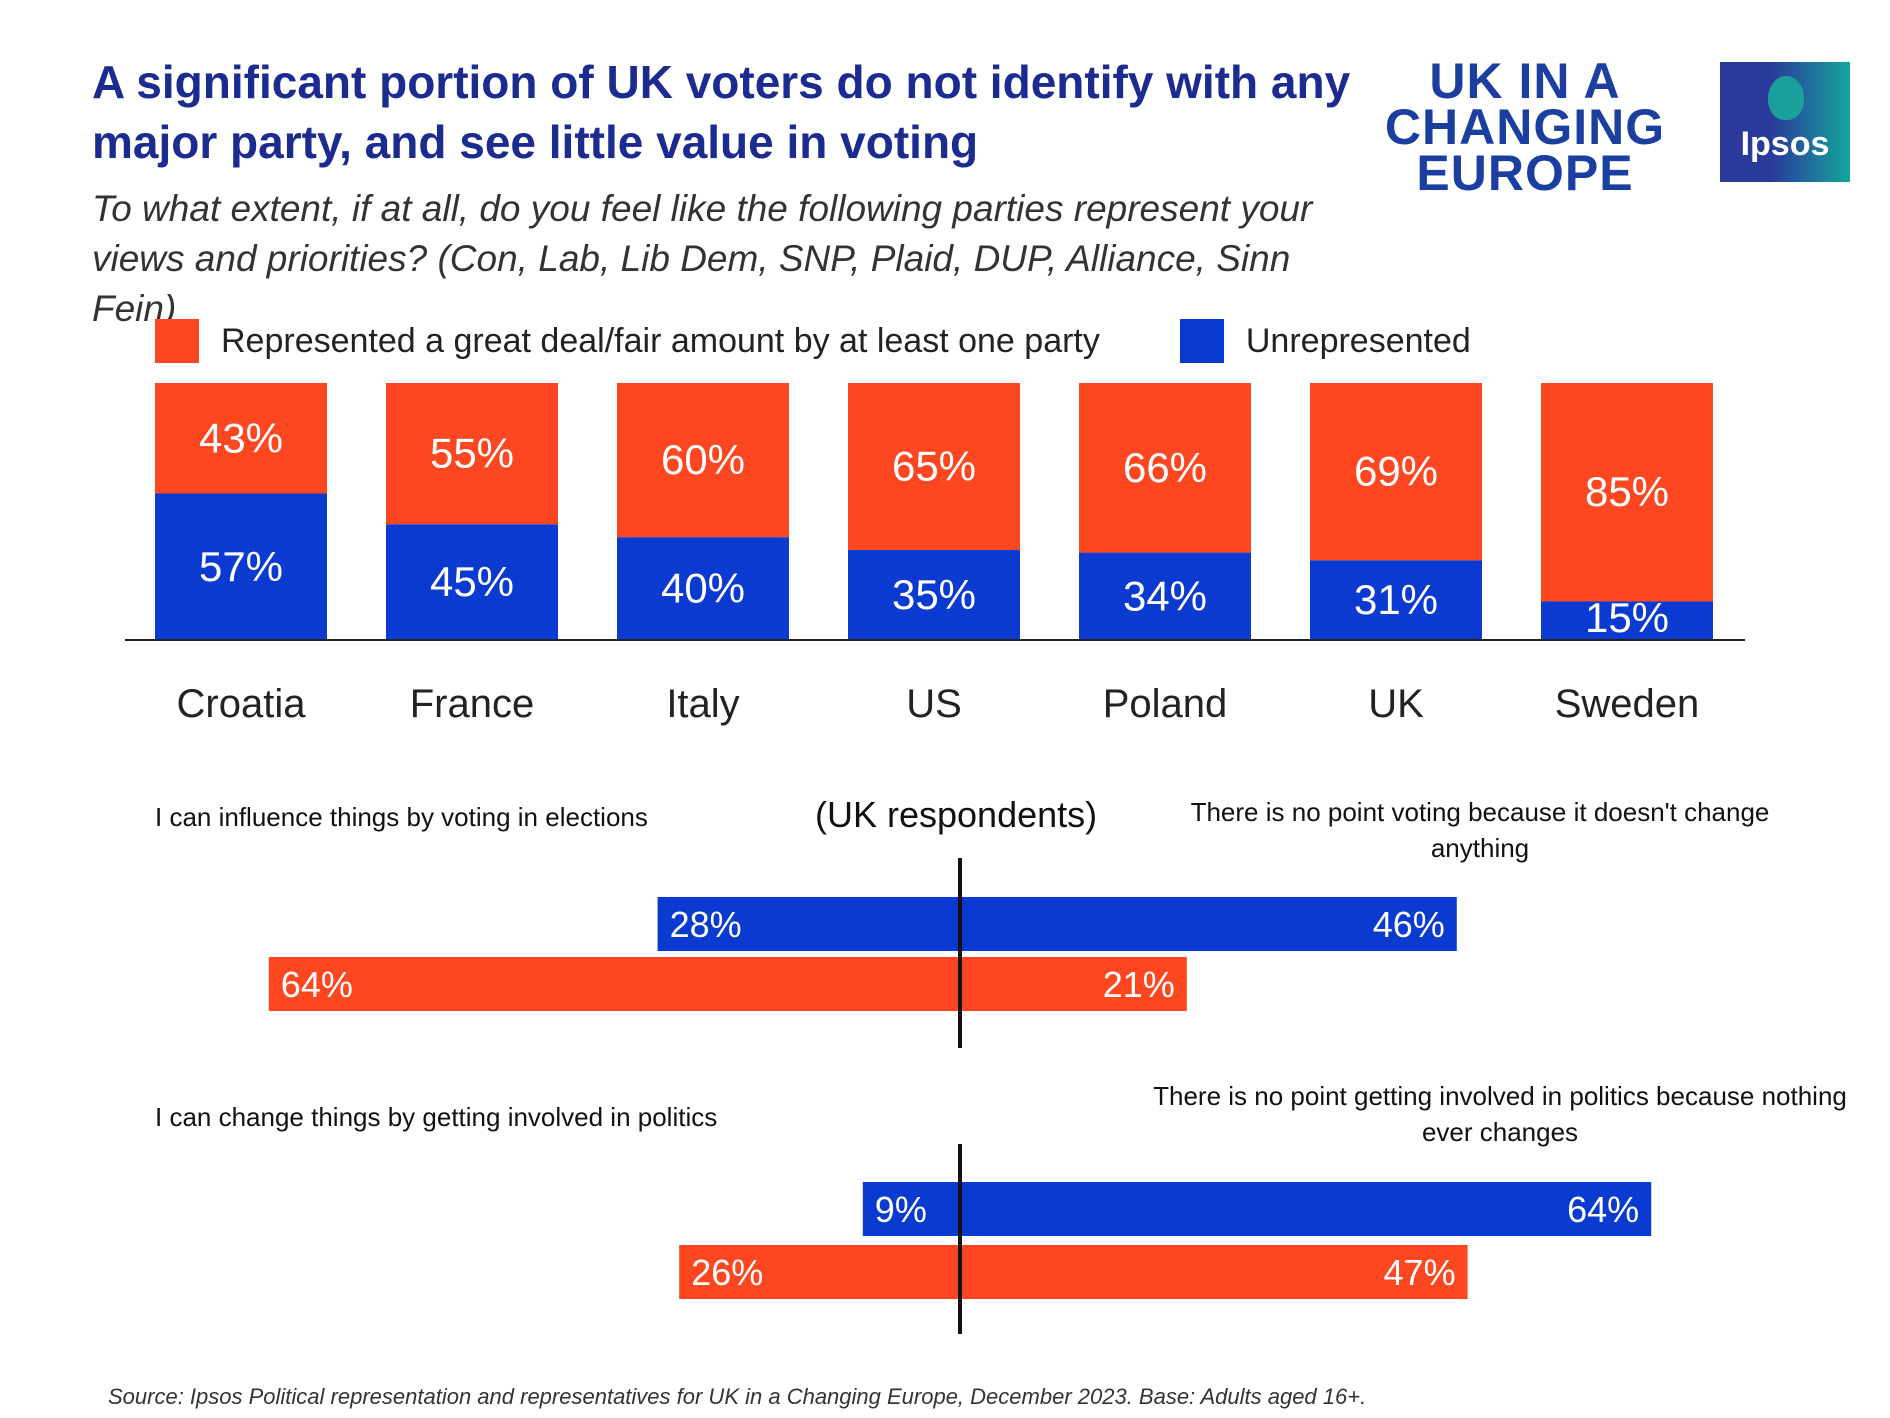 The image size is (1890, 1418). I want to click on data-label-represented: 66%, so click(1165, 467).